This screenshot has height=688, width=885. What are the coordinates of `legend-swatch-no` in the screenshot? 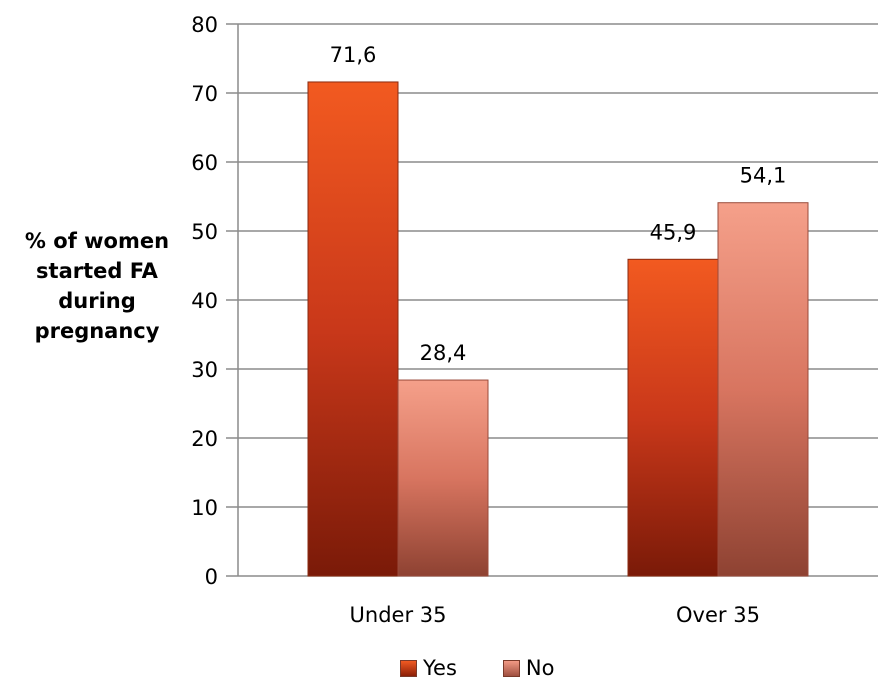 It's located at (511, 668).